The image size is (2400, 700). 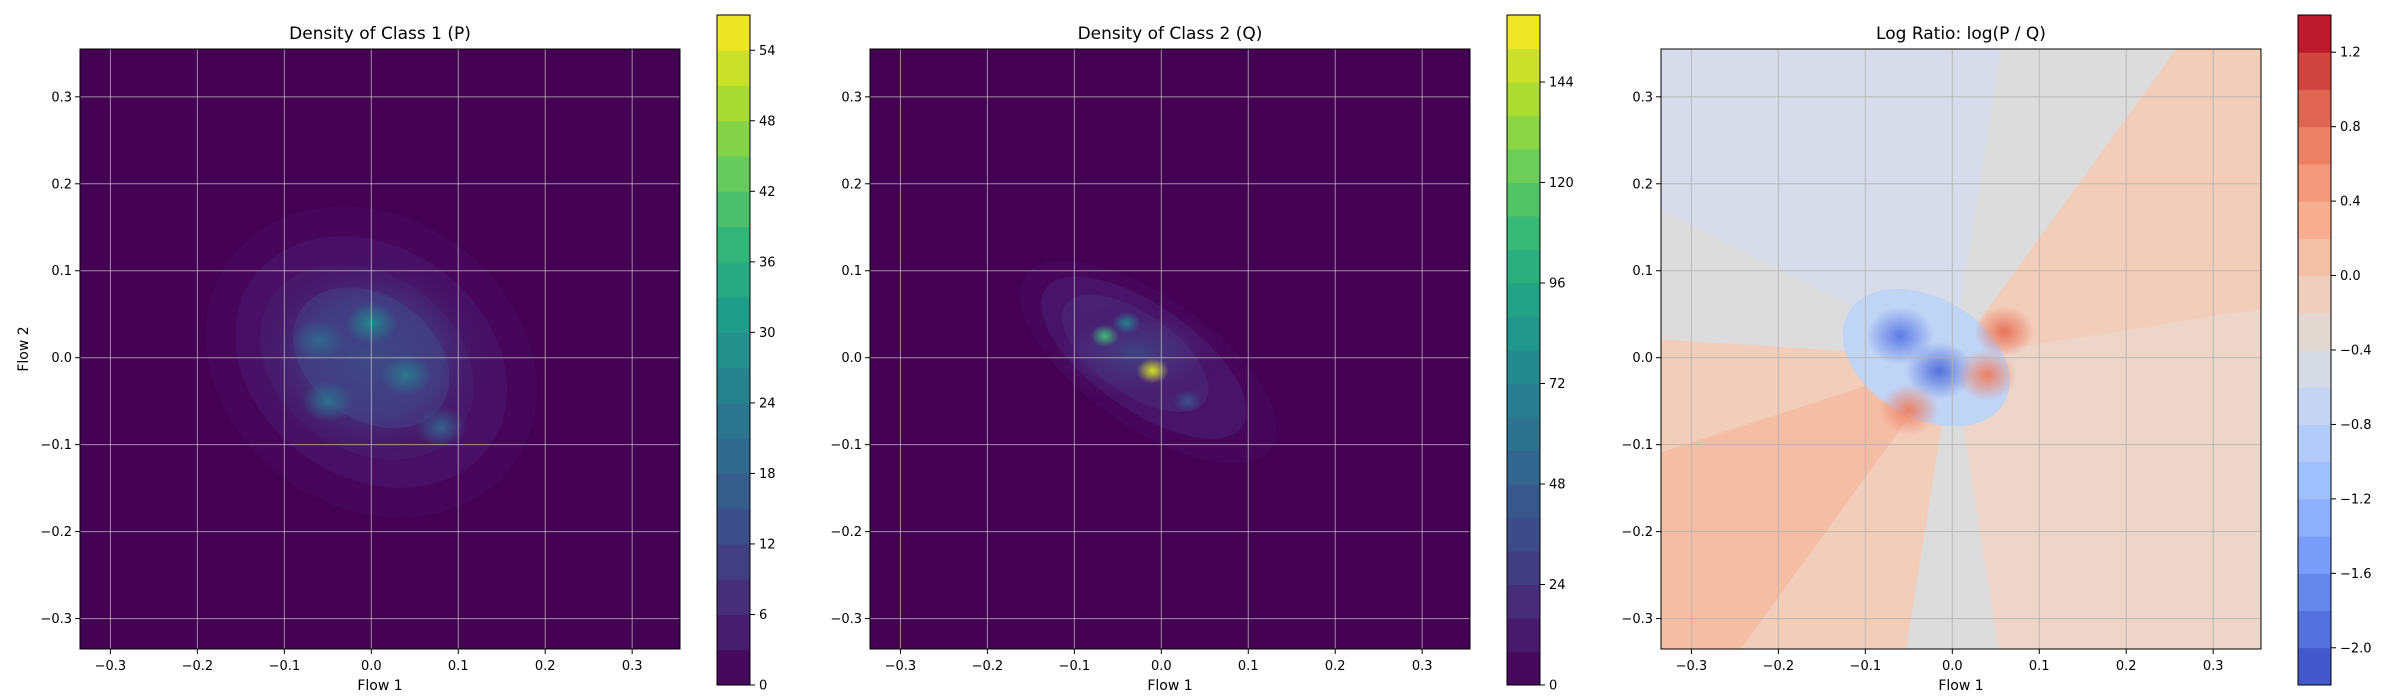 I want to click on colorbar-tick-label: 144, so click(x=1561, y=83).